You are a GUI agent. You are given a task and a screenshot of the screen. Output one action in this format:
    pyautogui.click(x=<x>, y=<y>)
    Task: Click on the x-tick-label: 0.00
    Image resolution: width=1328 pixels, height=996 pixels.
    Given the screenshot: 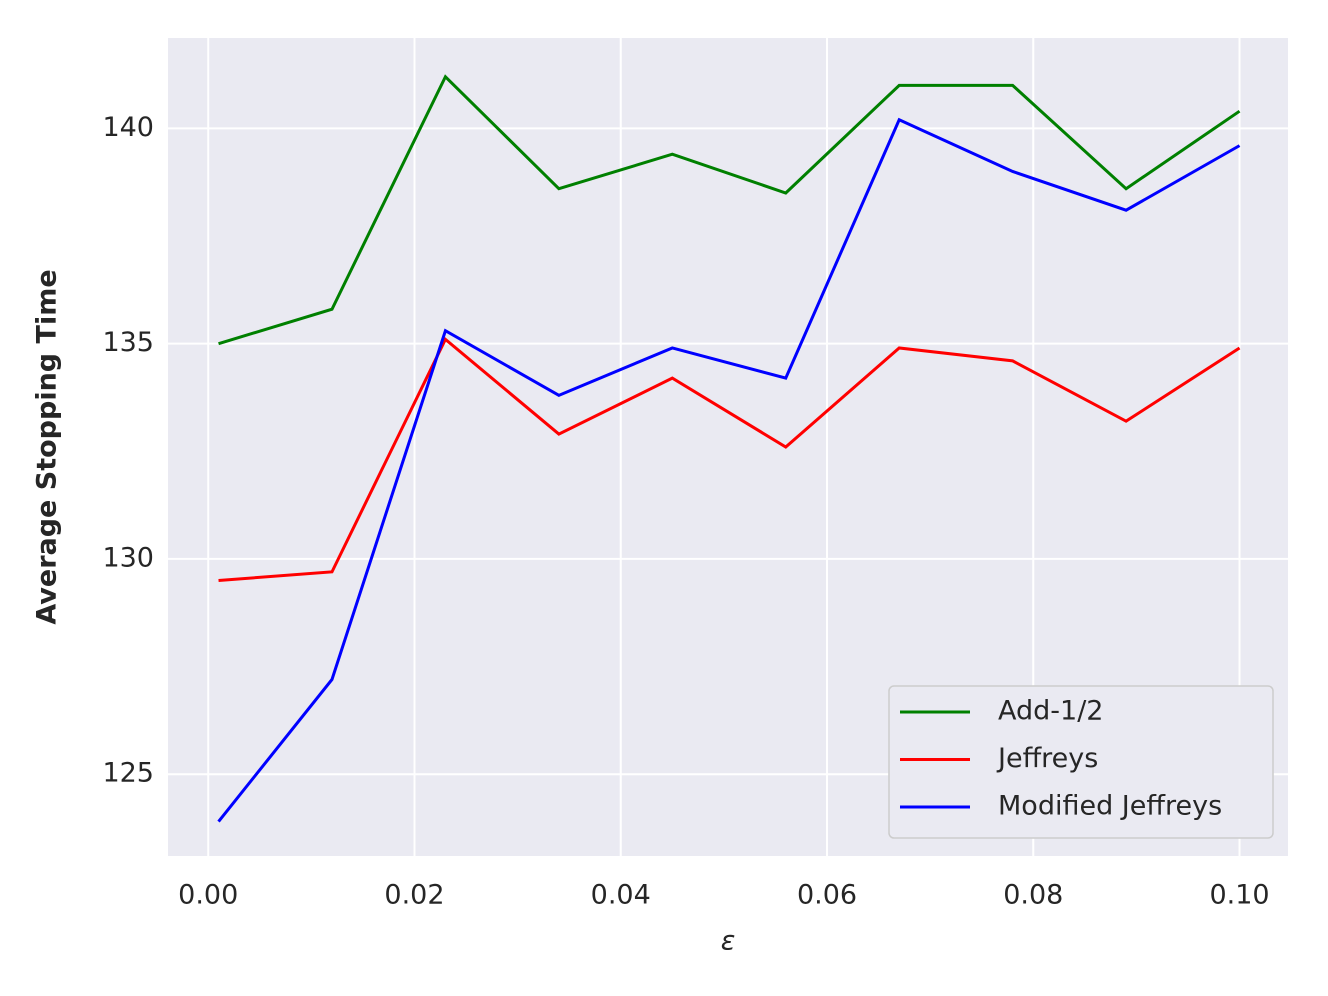 What is the action you would take?
    pyautogui.click(x=208, y=895)
    